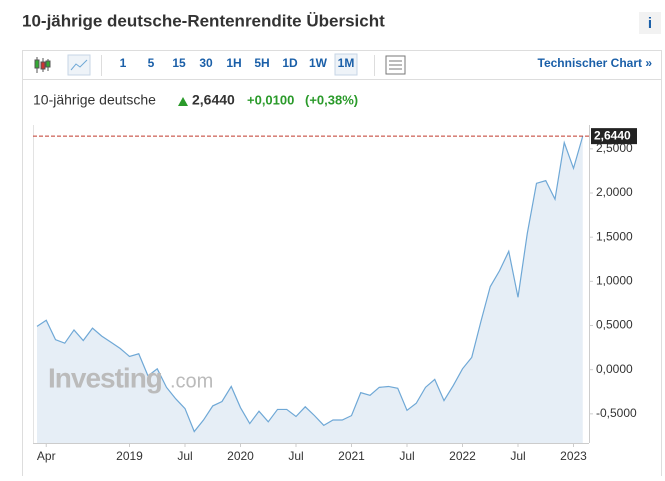 The width and height of the screenshot is (665, 481). What do you see at coordinates (462, 456) in the screenshot?
I see `x-tick-label: 2022` at bounding box center [462, 456].